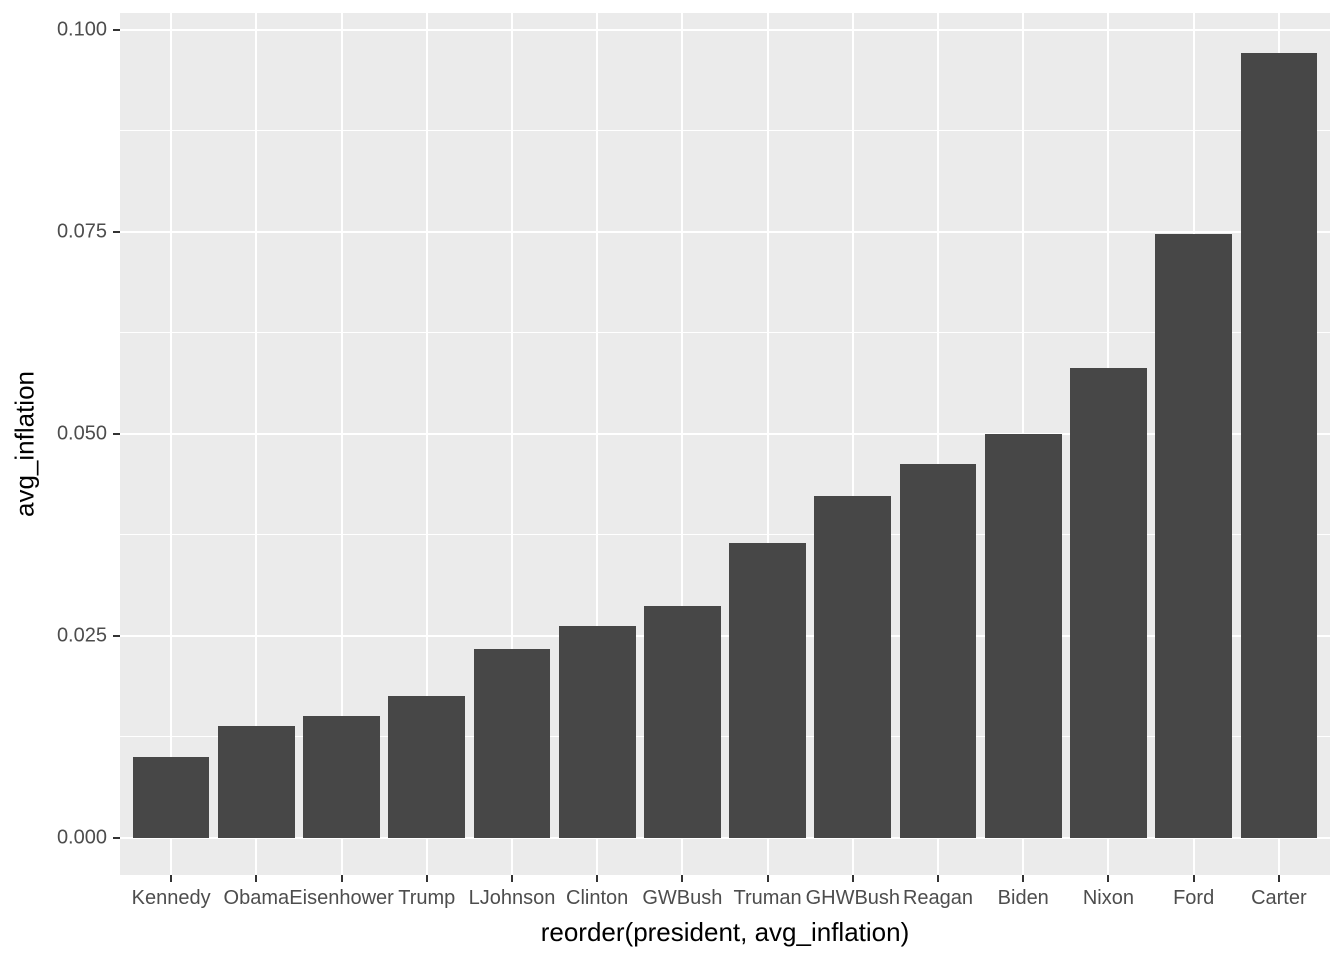  I want to click on y-tick-label: 0.000, so click(81, 837).